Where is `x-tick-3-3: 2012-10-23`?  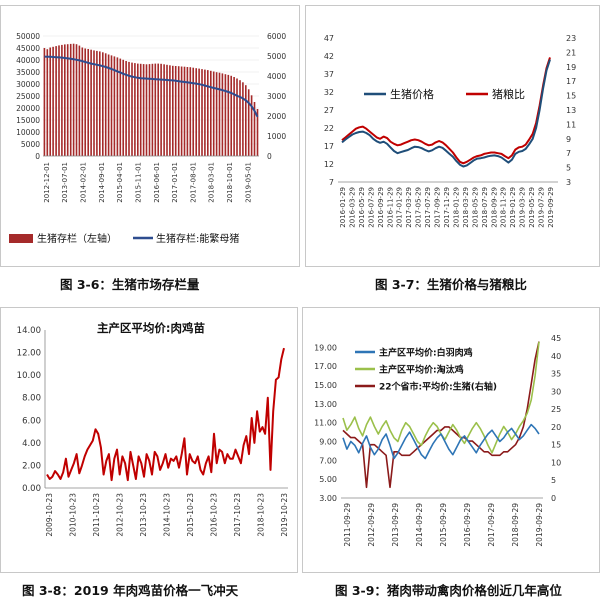 x-tick-3-3: 2012-10-23 is located at coordinates (120, 515).